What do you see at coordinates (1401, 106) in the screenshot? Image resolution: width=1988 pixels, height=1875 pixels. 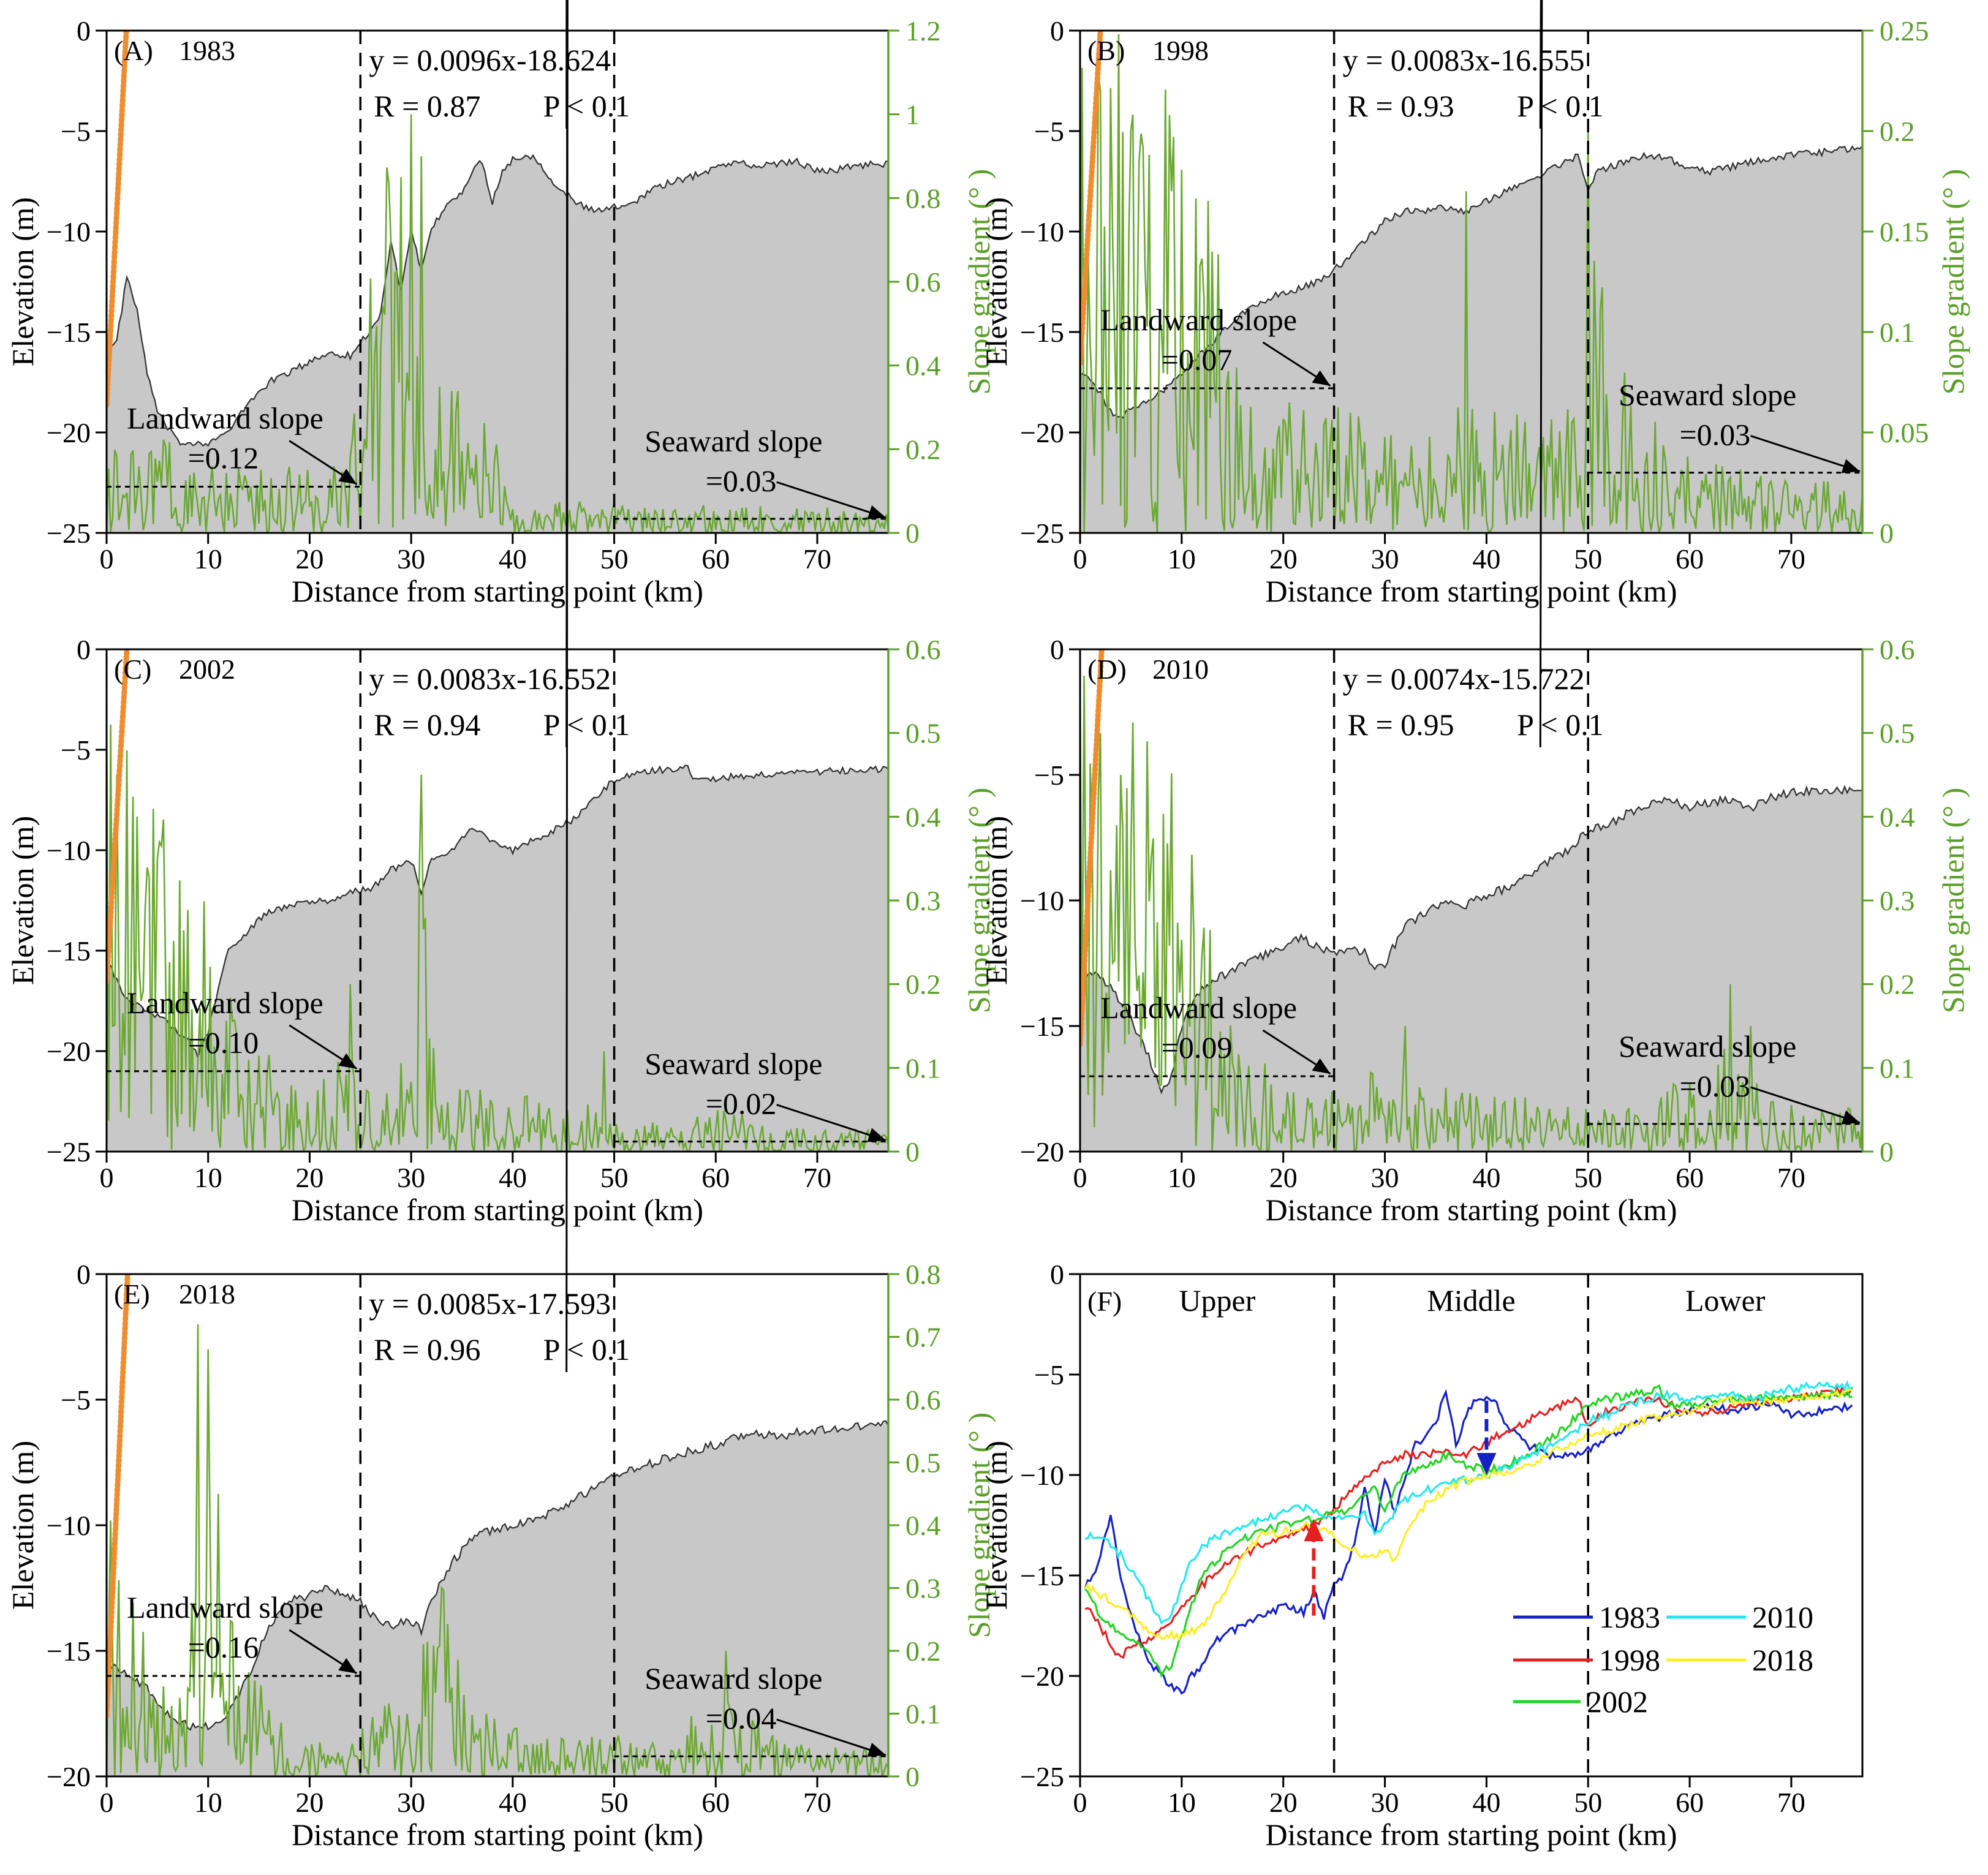 I see `regression-r: R = 0.93` at bounding box center [1401, 106].